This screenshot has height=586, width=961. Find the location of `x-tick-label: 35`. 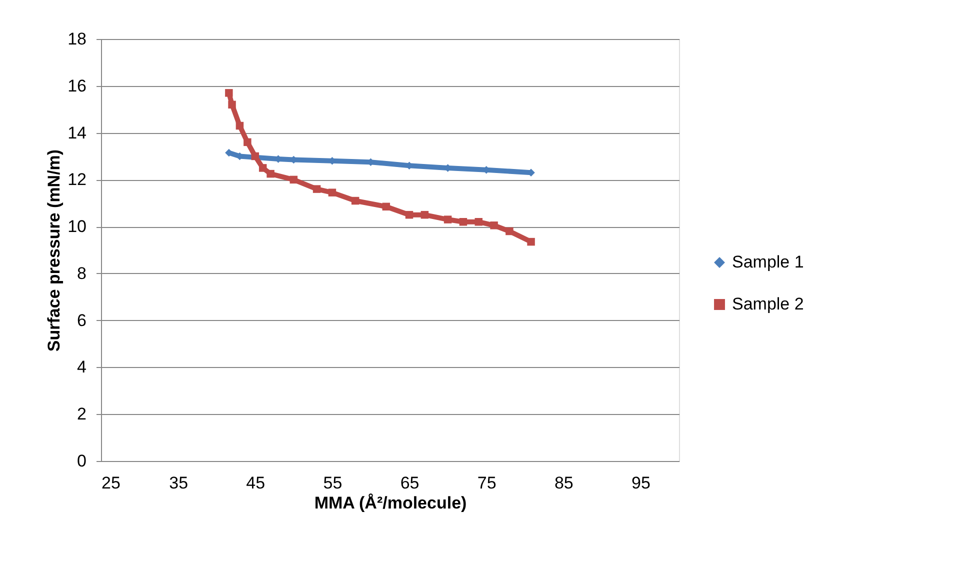

x-tick-label: 35 is located at coordinates (178, 483).